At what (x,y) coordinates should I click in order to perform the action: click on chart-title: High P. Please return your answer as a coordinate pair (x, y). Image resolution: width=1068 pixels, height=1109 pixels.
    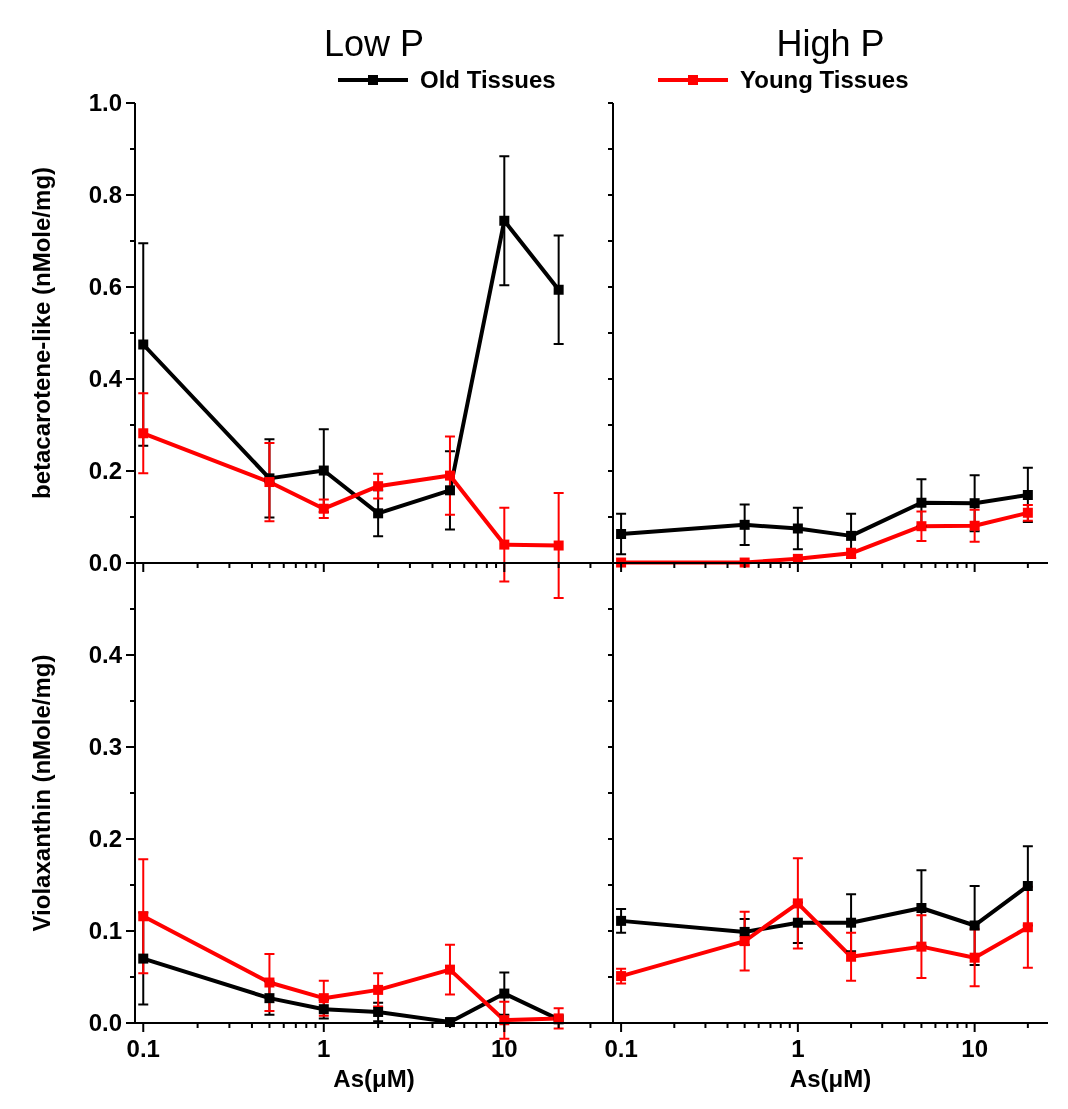
    Looking at the image, I should click on (830, 43).